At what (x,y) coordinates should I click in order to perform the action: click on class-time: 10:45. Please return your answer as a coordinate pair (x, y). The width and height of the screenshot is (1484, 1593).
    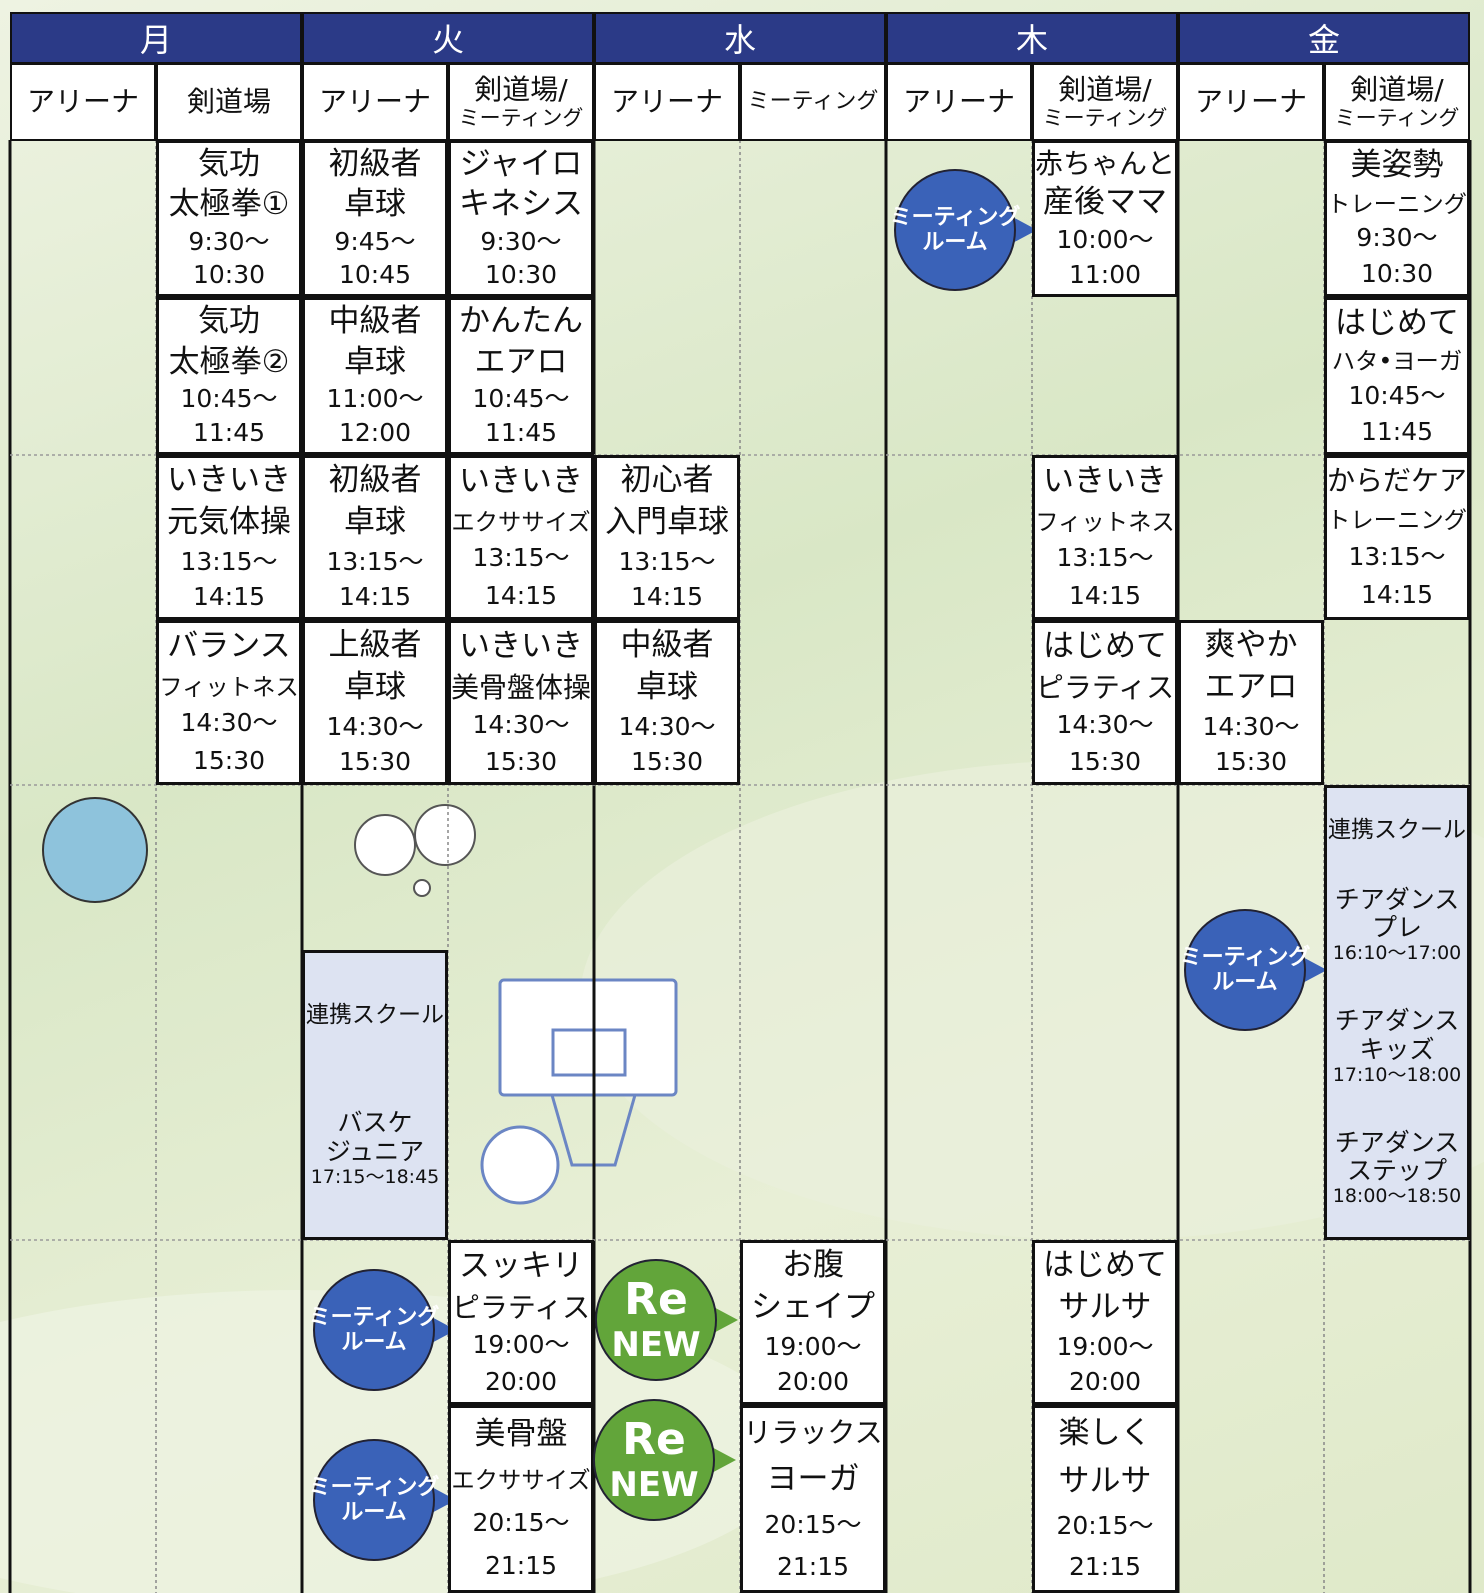
    Looking at the image, I should click on (375, 274).